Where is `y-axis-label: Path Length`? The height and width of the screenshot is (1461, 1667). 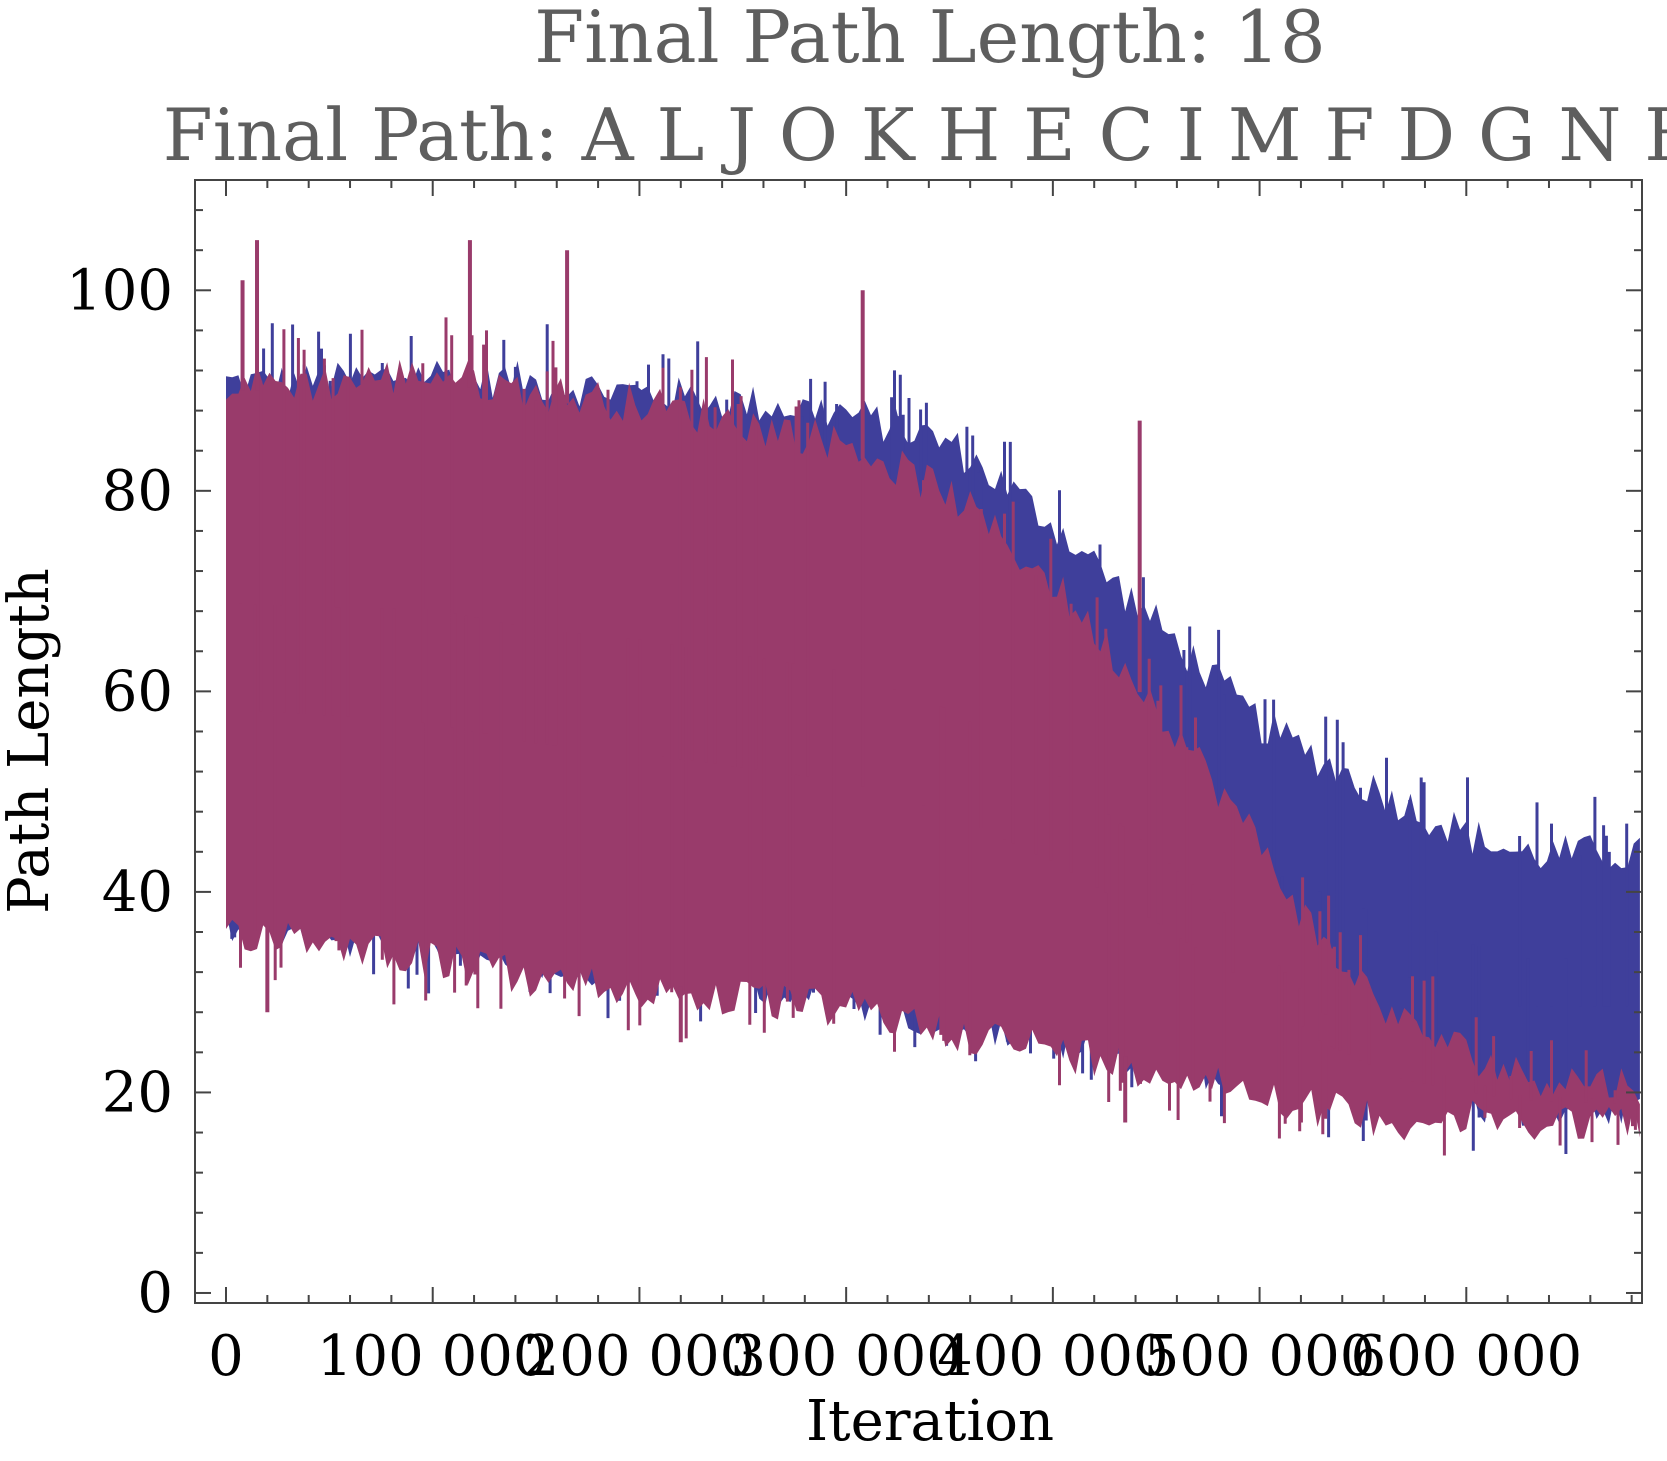 y-axis-label: Path Length is located at coordinates (31, 741).